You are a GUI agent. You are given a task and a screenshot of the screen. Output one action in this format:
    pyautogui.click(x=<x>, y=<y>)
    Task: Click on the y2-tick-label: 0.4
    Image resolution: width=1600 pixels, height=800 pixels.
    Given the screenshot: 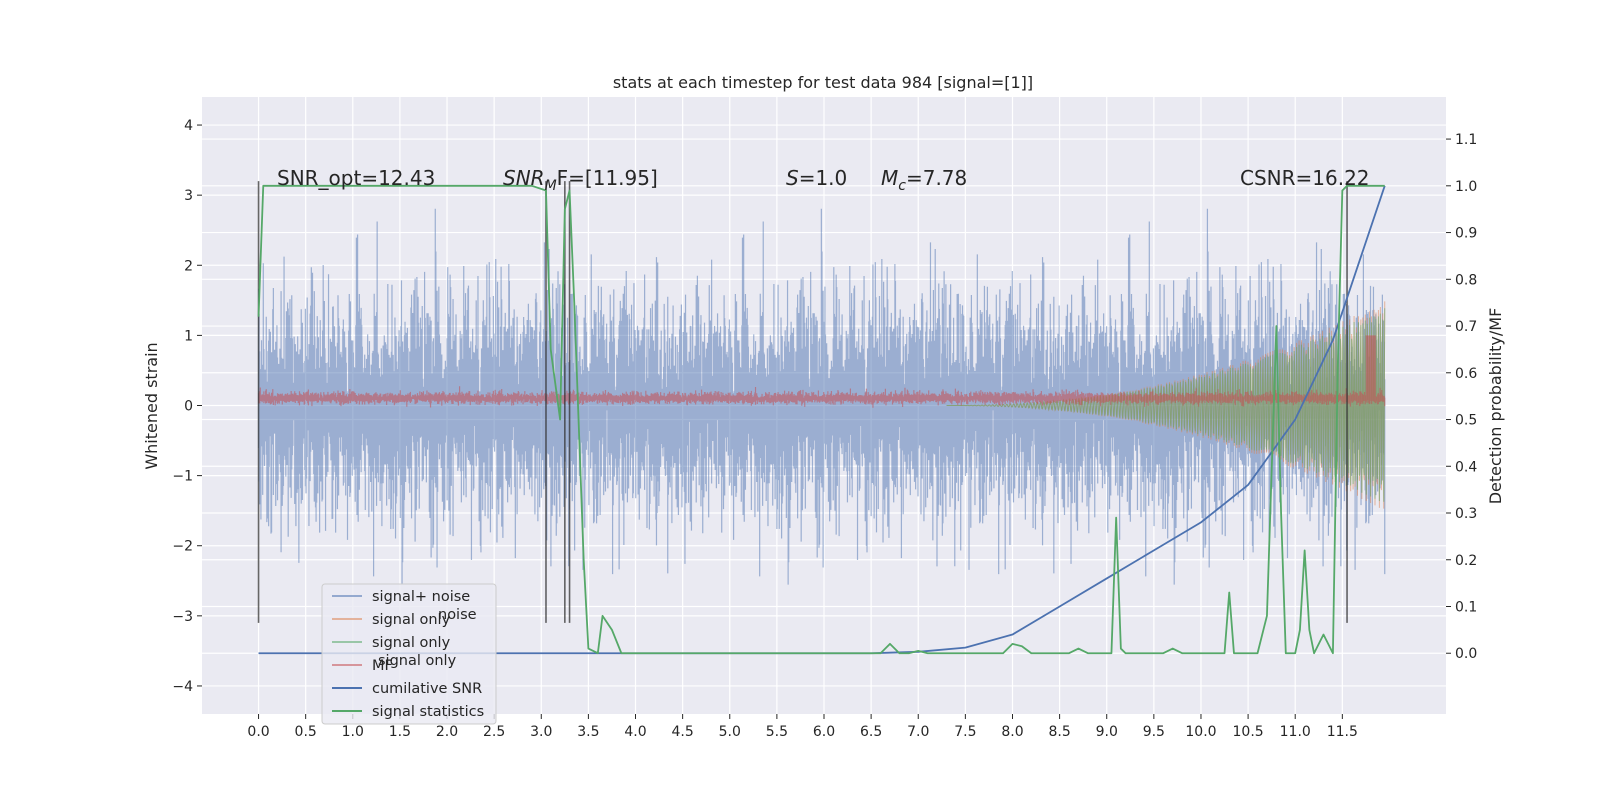 What is the action you would take?
    pyautogui.click(x=1466, y=467)
    